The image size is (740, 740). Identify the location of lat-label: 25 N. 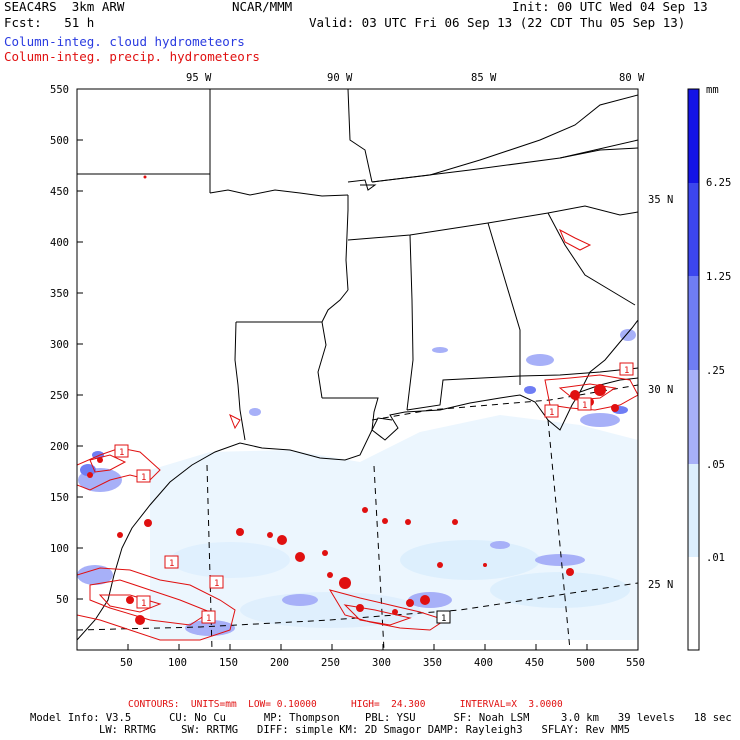
(660, 585).